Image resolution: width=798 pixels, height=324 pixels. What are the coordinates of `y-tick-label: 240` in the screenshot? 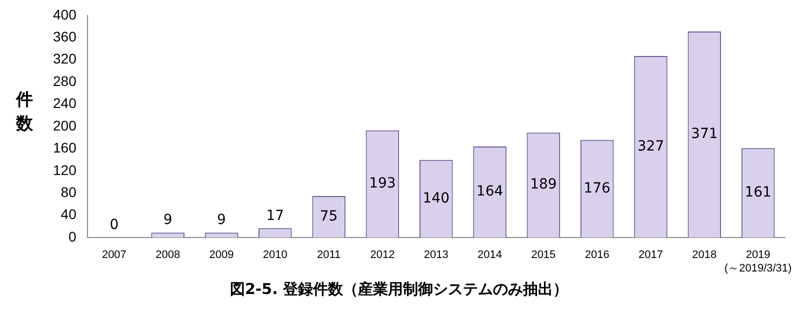 It's located at (65, 103).